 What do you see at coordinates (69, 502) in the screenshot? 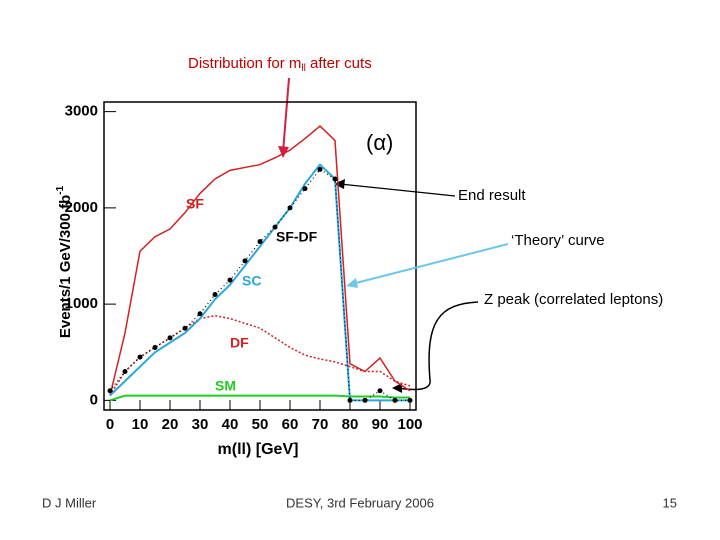
I see `footer-author: D J Miller` at bounding box center [69, 502].